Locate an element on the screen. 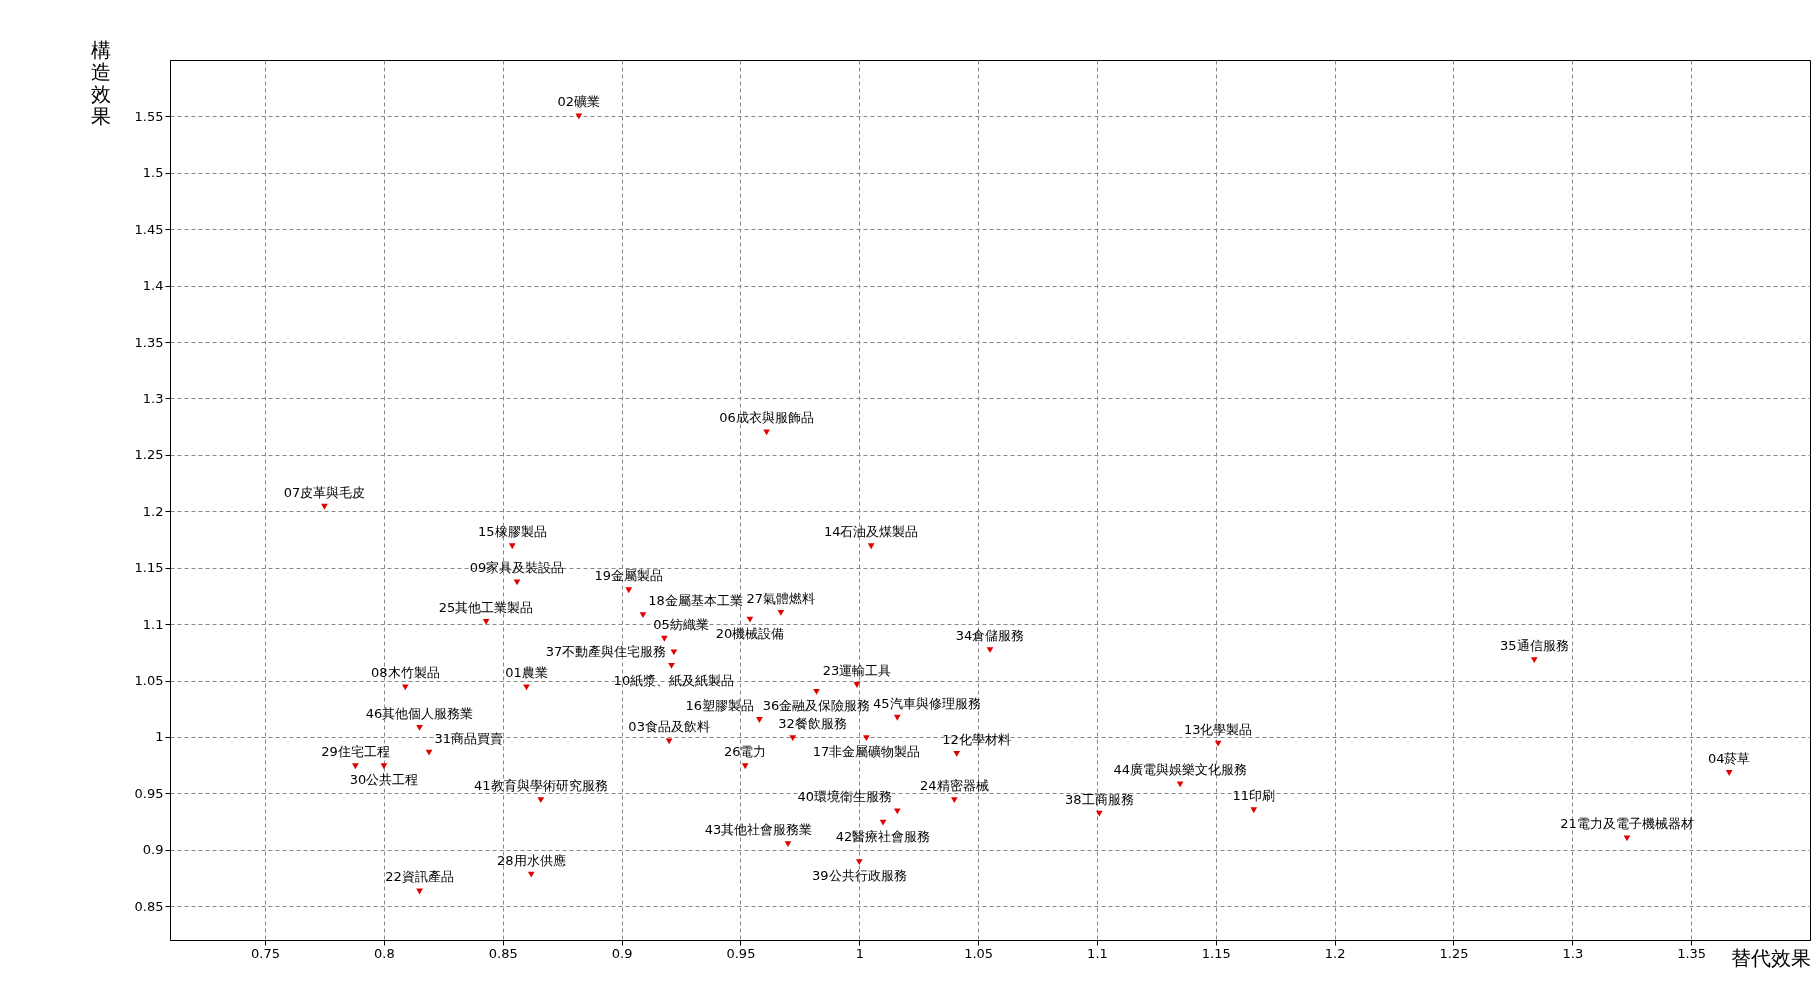  y-tick-label: 1.55 is located at coordinates (149, 116).